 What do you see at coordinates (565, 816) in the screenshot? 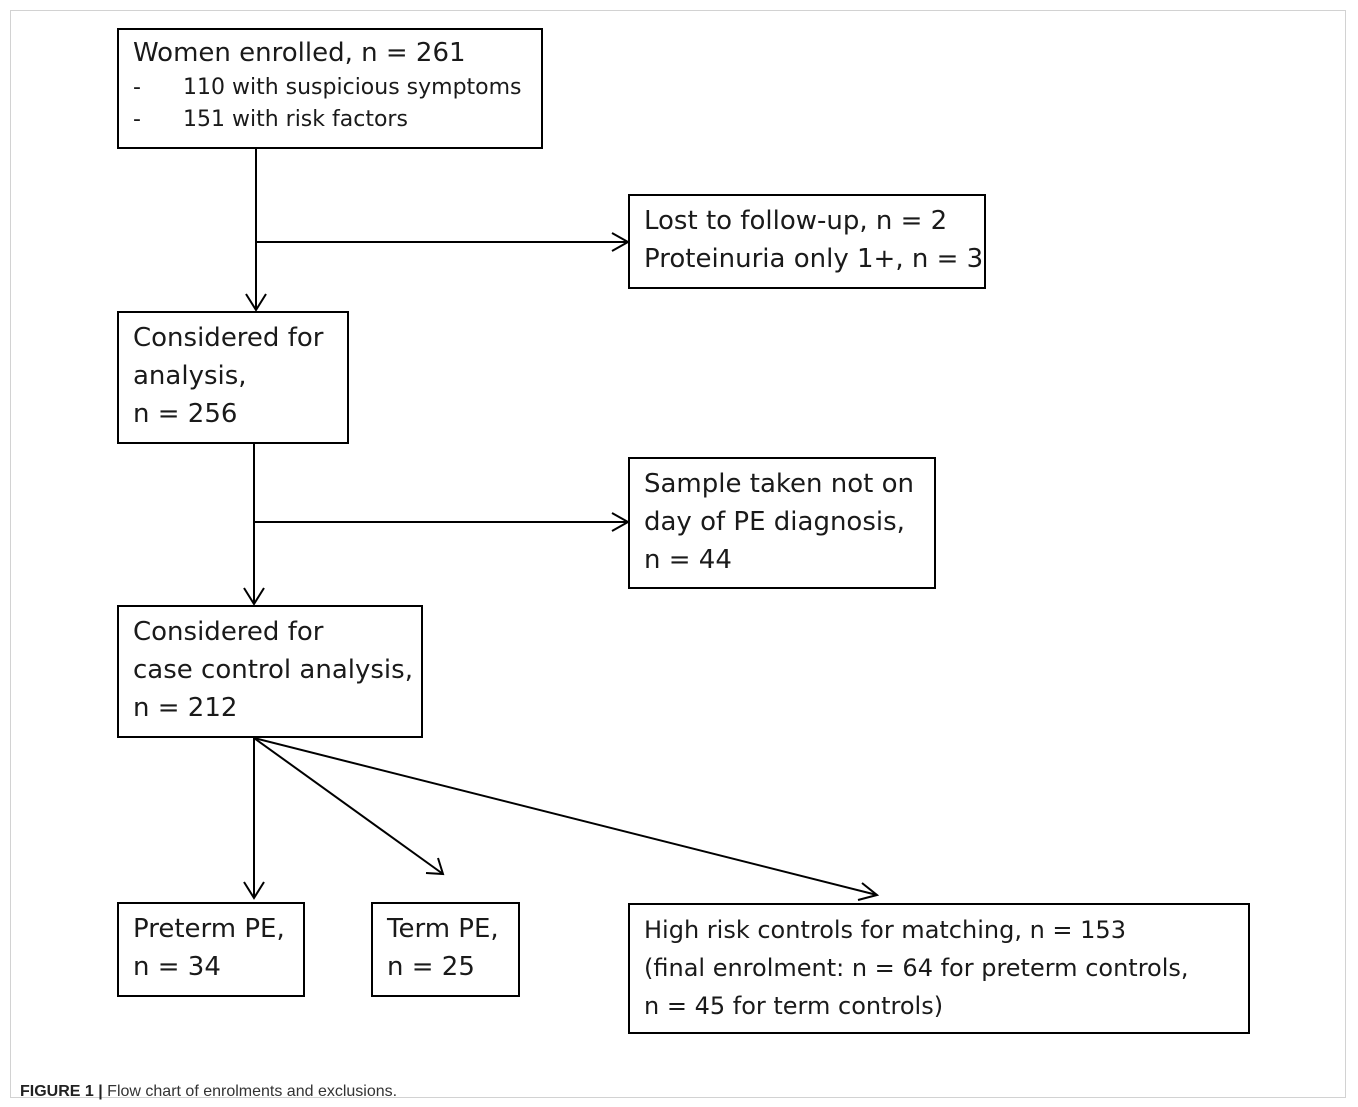
I see `connector-controls` at bounding box center [565, 816].